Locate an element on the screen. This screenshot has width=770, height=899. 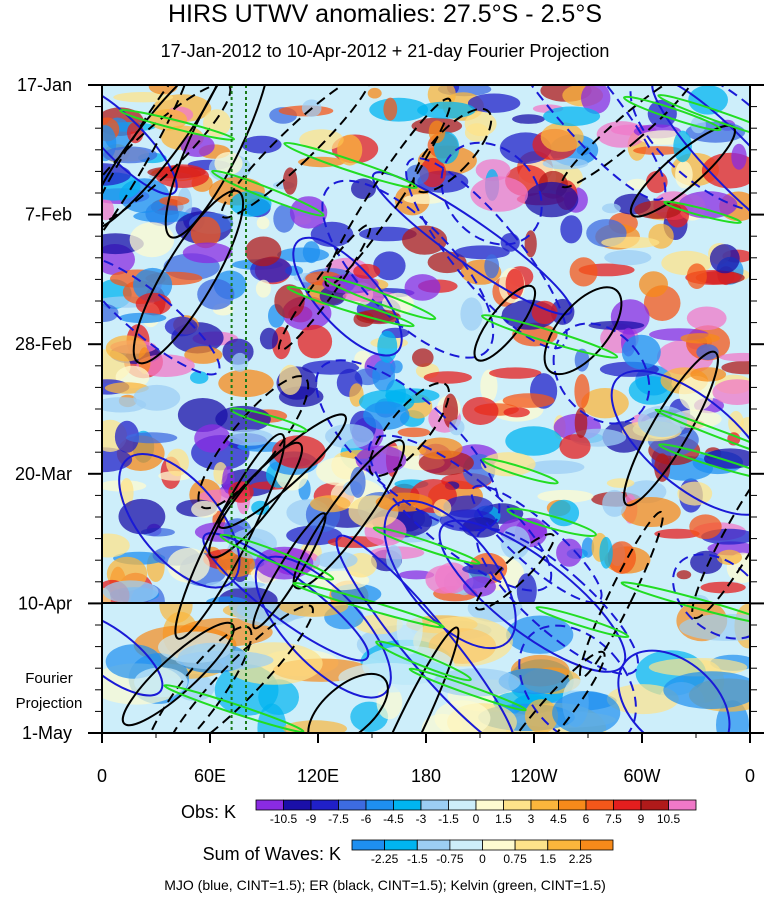
obs-colorbar-level-label: -4.5 is located at coordinates (393, 819).